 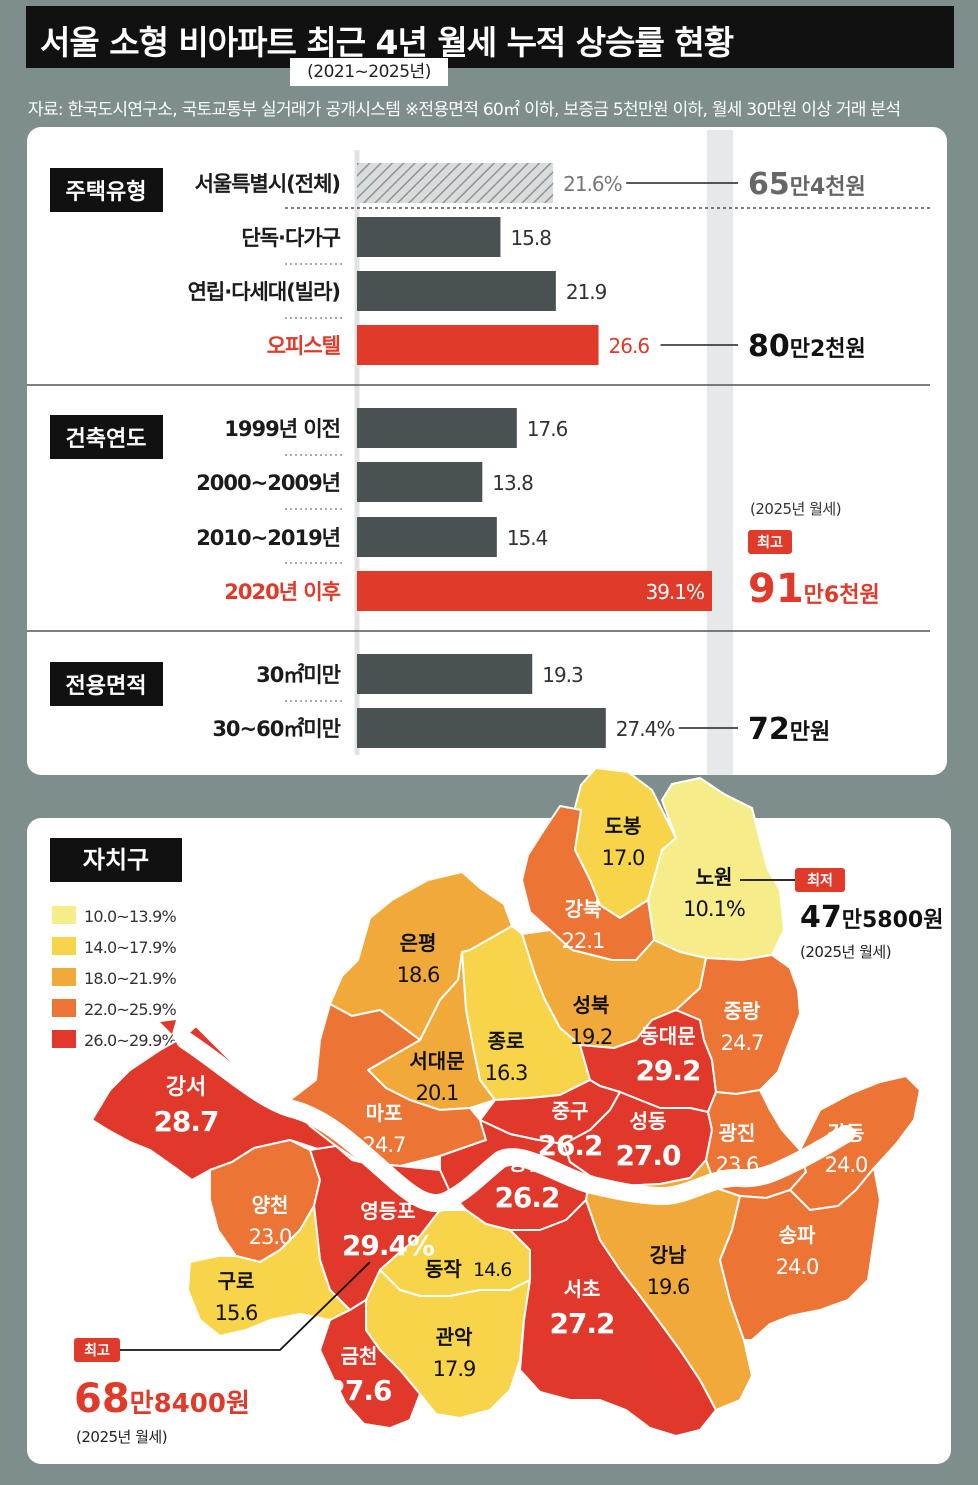 What do you see at coordinates (846, 1165) in the screenshot?
I see `district-value: 24.0` at bounding box center [846, 1165].